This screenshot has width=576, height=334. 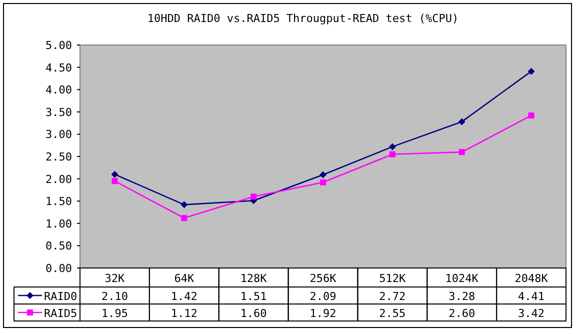 I want to click on legend-label: RAID5, so click(x=61, y=313).